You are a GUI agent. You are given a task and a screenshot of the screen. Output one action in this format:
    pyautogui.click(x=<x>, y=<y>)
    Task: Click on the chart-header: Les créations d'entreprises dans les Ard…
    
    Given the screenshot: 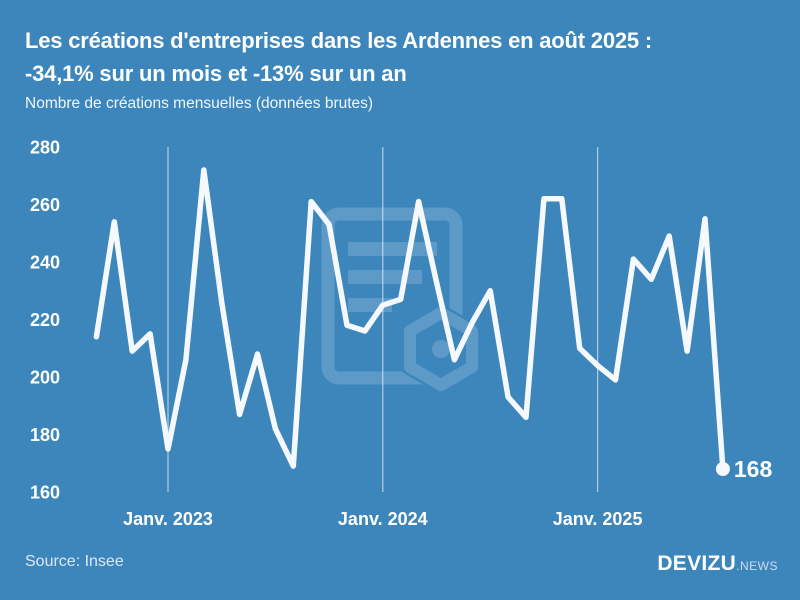 What is the action you would take?
    pyautogui.click(x=402, y=68)
    